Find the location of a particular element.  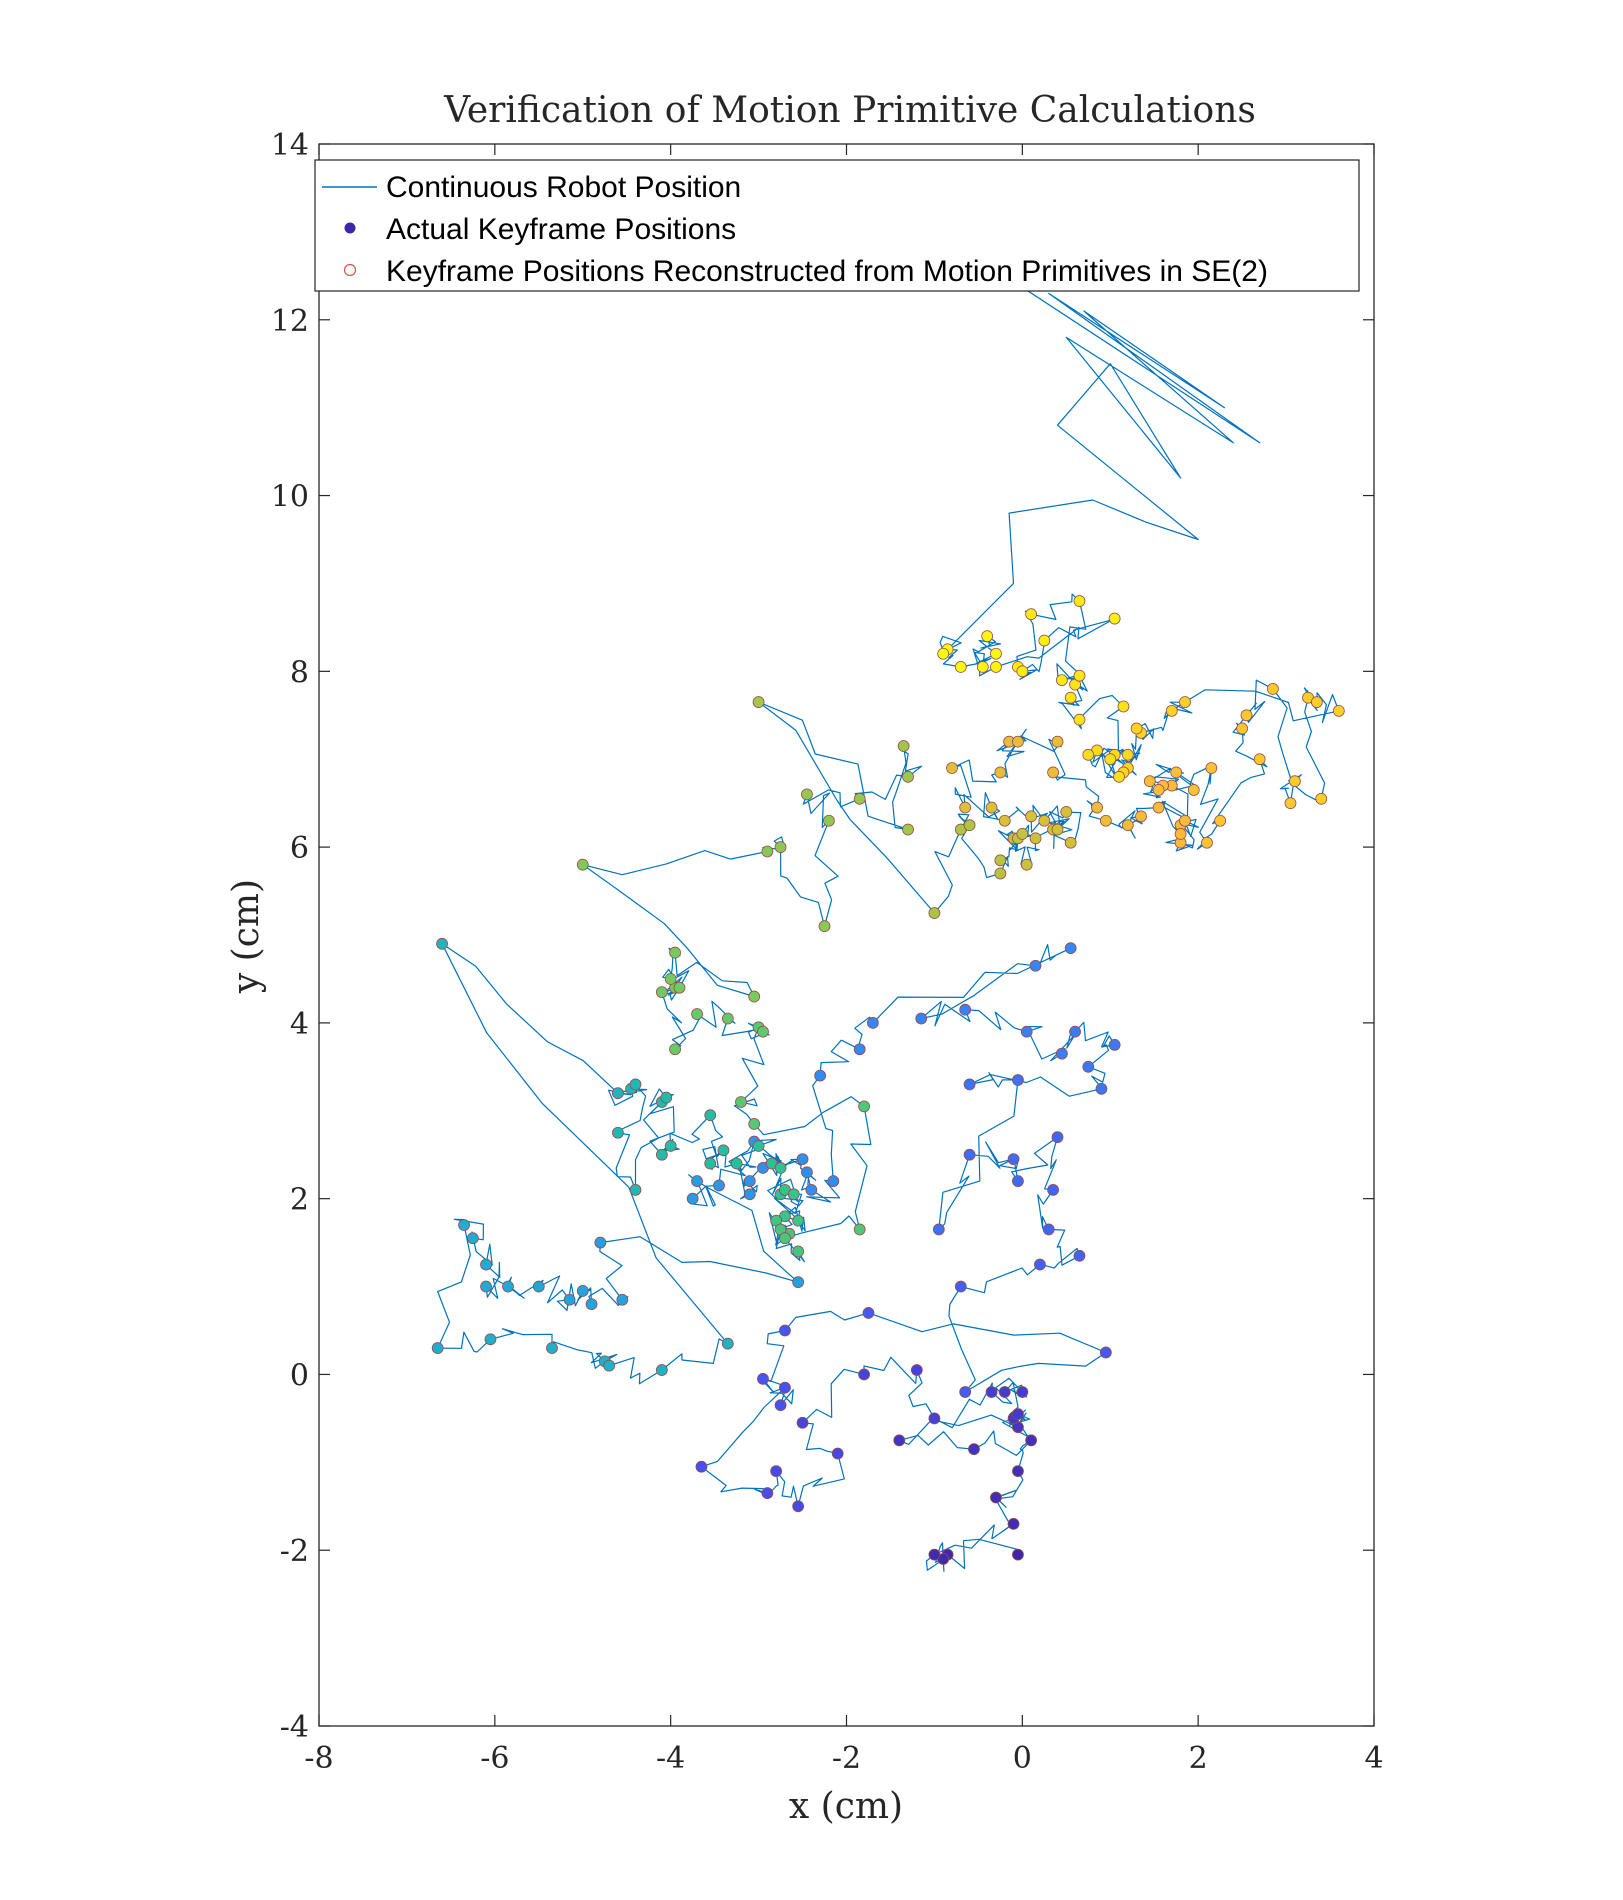

y-tick-label: 4 is located at coordinates (299, 1024).